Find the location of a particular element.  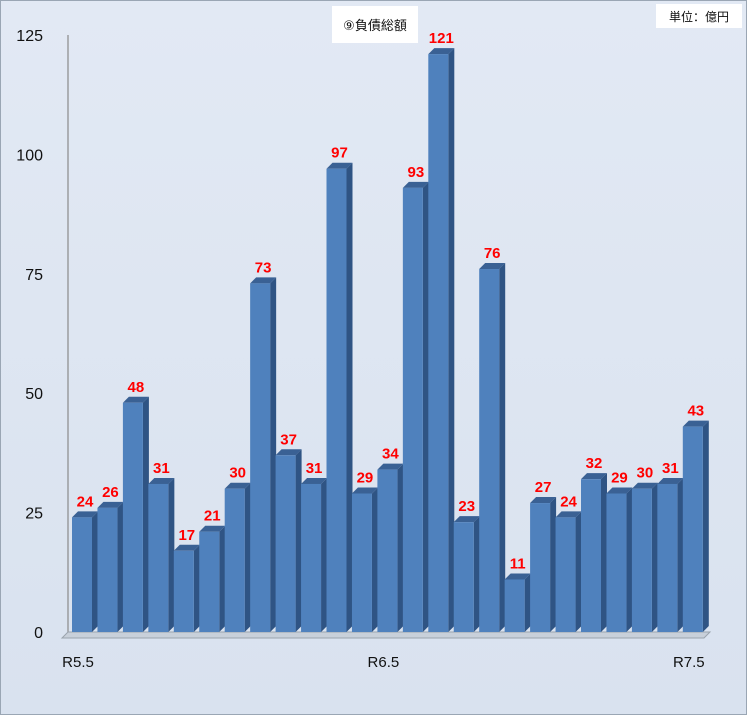

data-label: 21 is located at coordinates (212, 516).